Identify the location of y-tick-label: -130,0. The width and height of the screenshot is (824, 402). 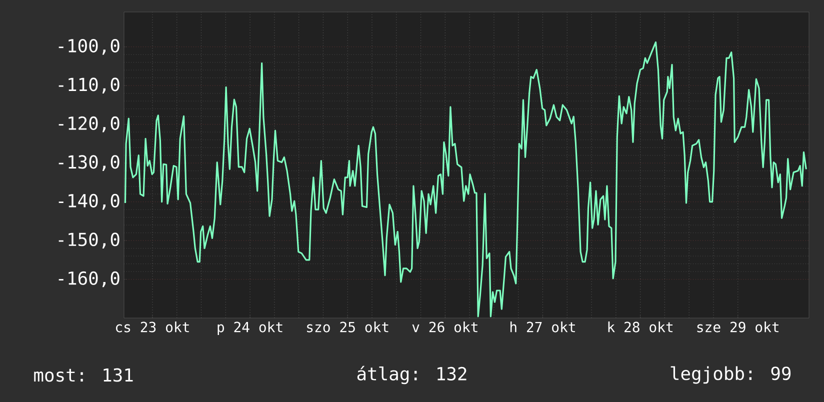
(89, 163).